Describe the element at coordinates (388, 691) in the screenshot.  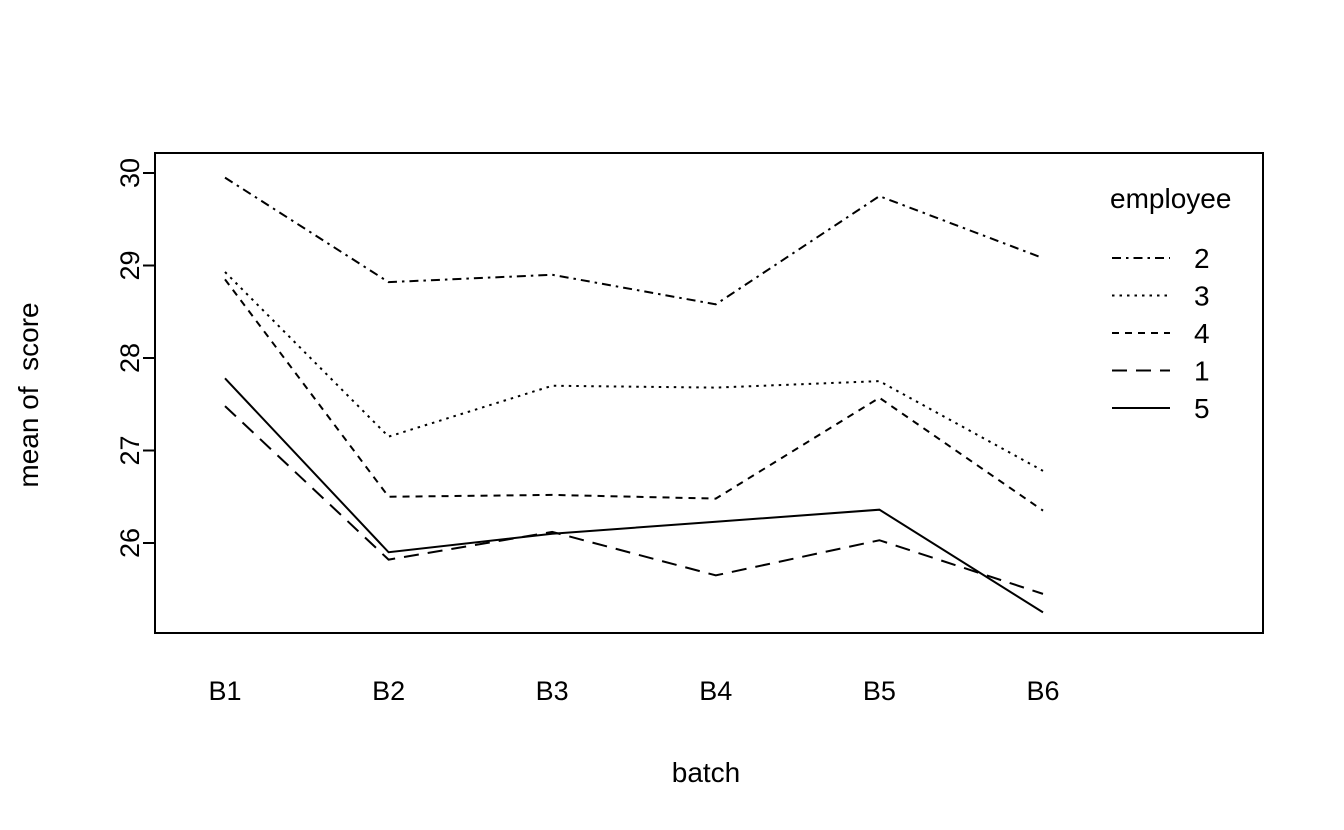
I see `x-tick-label: B2` at that location.